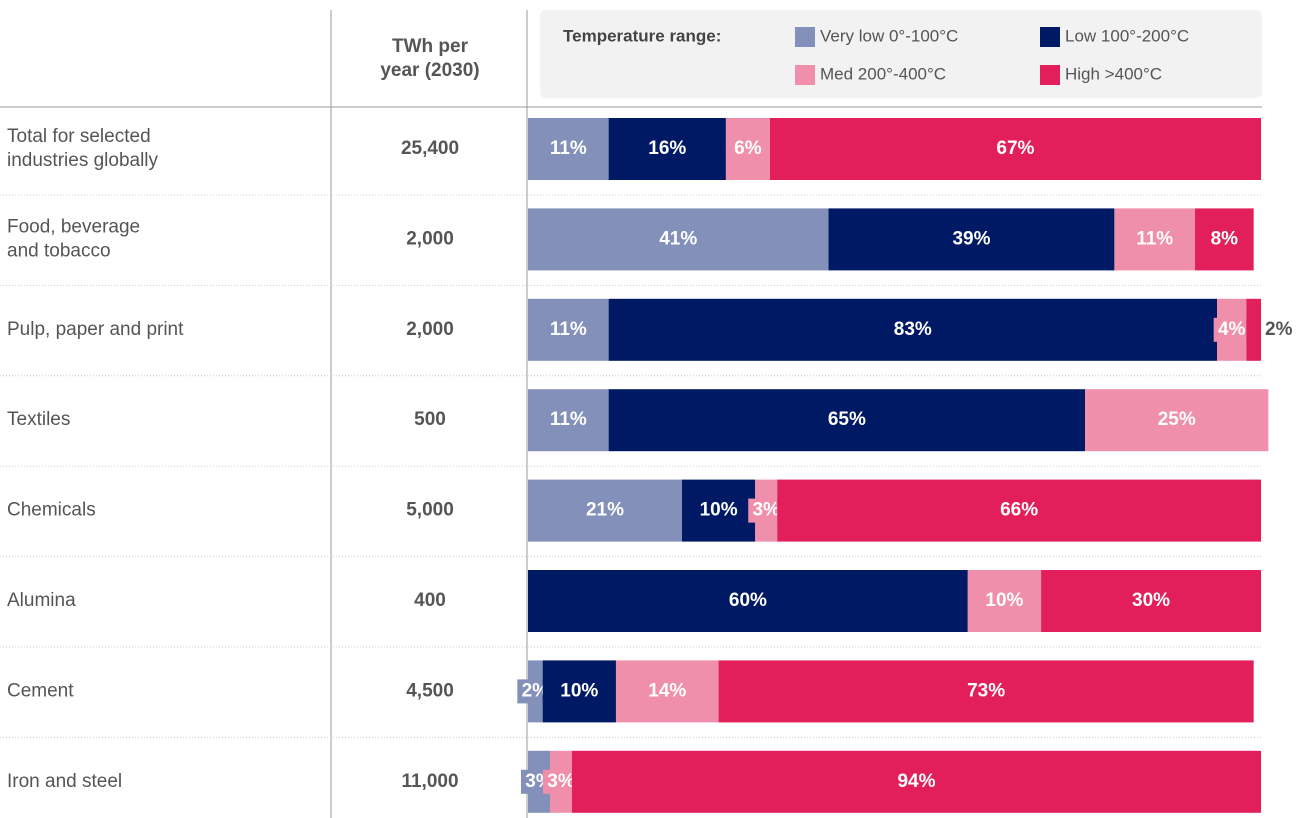 The image size is (1312, 818). I want to click on row-value: 500, so click(430, 419).